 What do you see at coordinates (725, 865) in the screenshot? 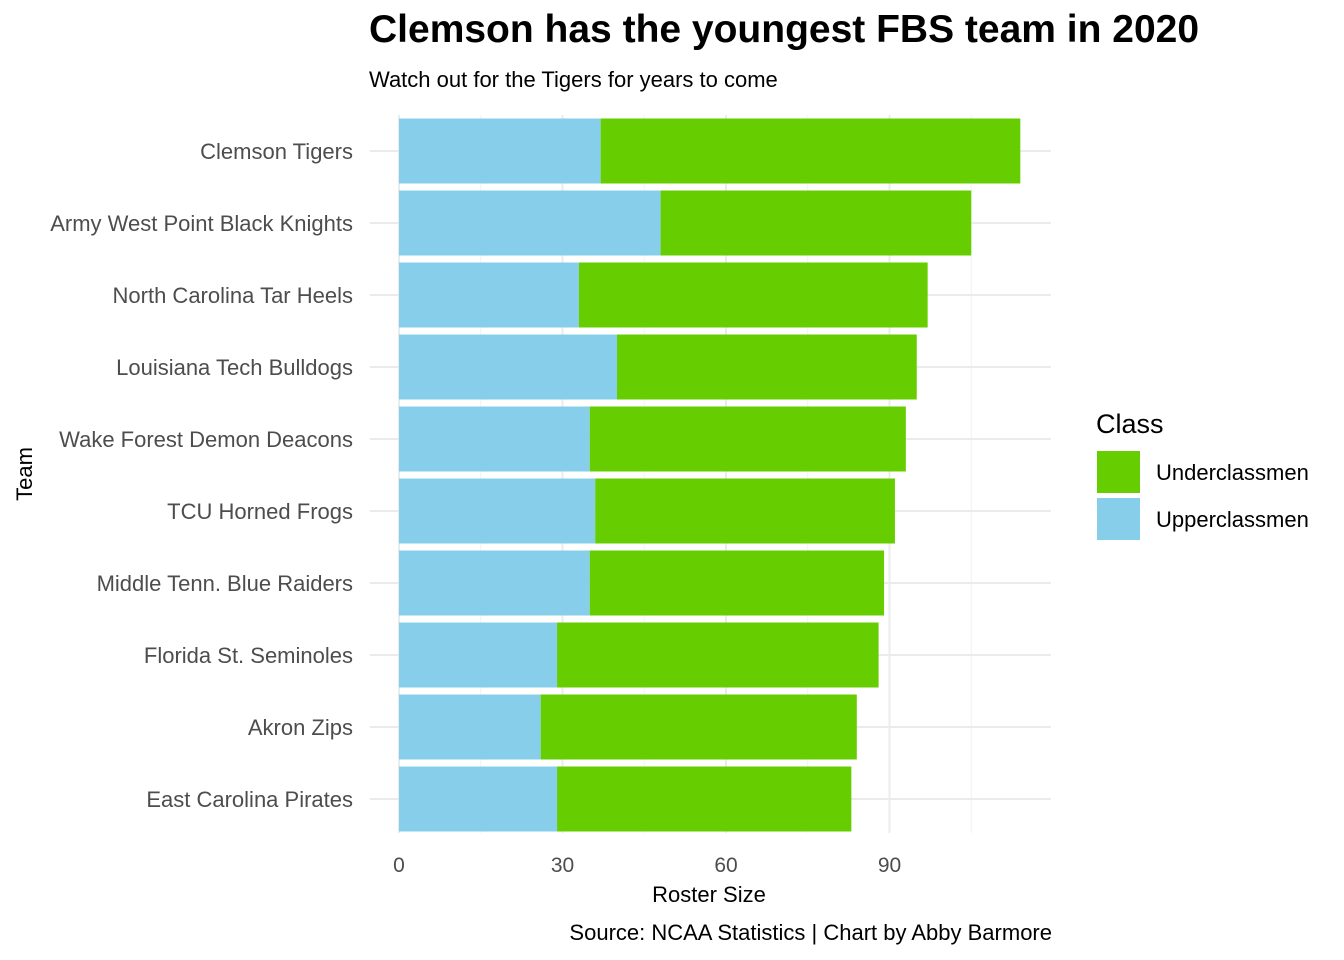
I see `x-tick-label: 60` at bounding box center [725, 865].